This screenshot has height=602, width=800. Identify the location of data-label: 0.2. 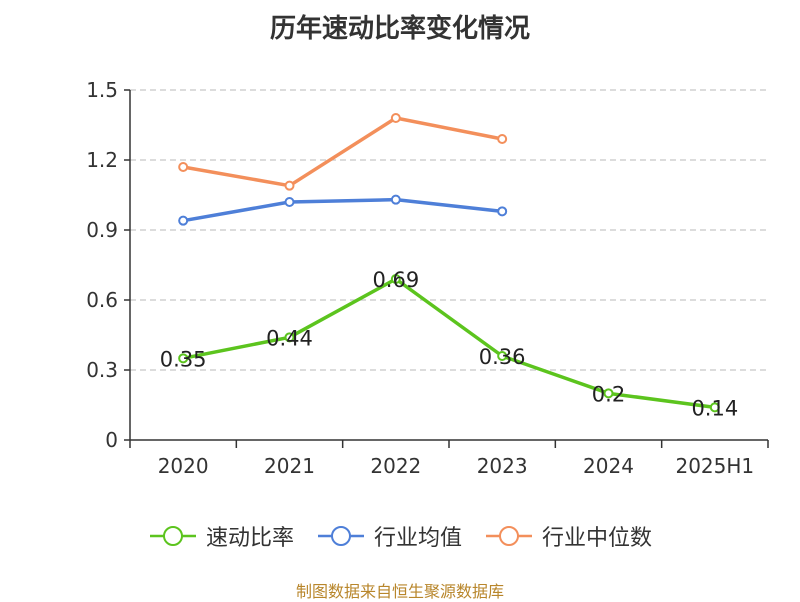
(608, 394).